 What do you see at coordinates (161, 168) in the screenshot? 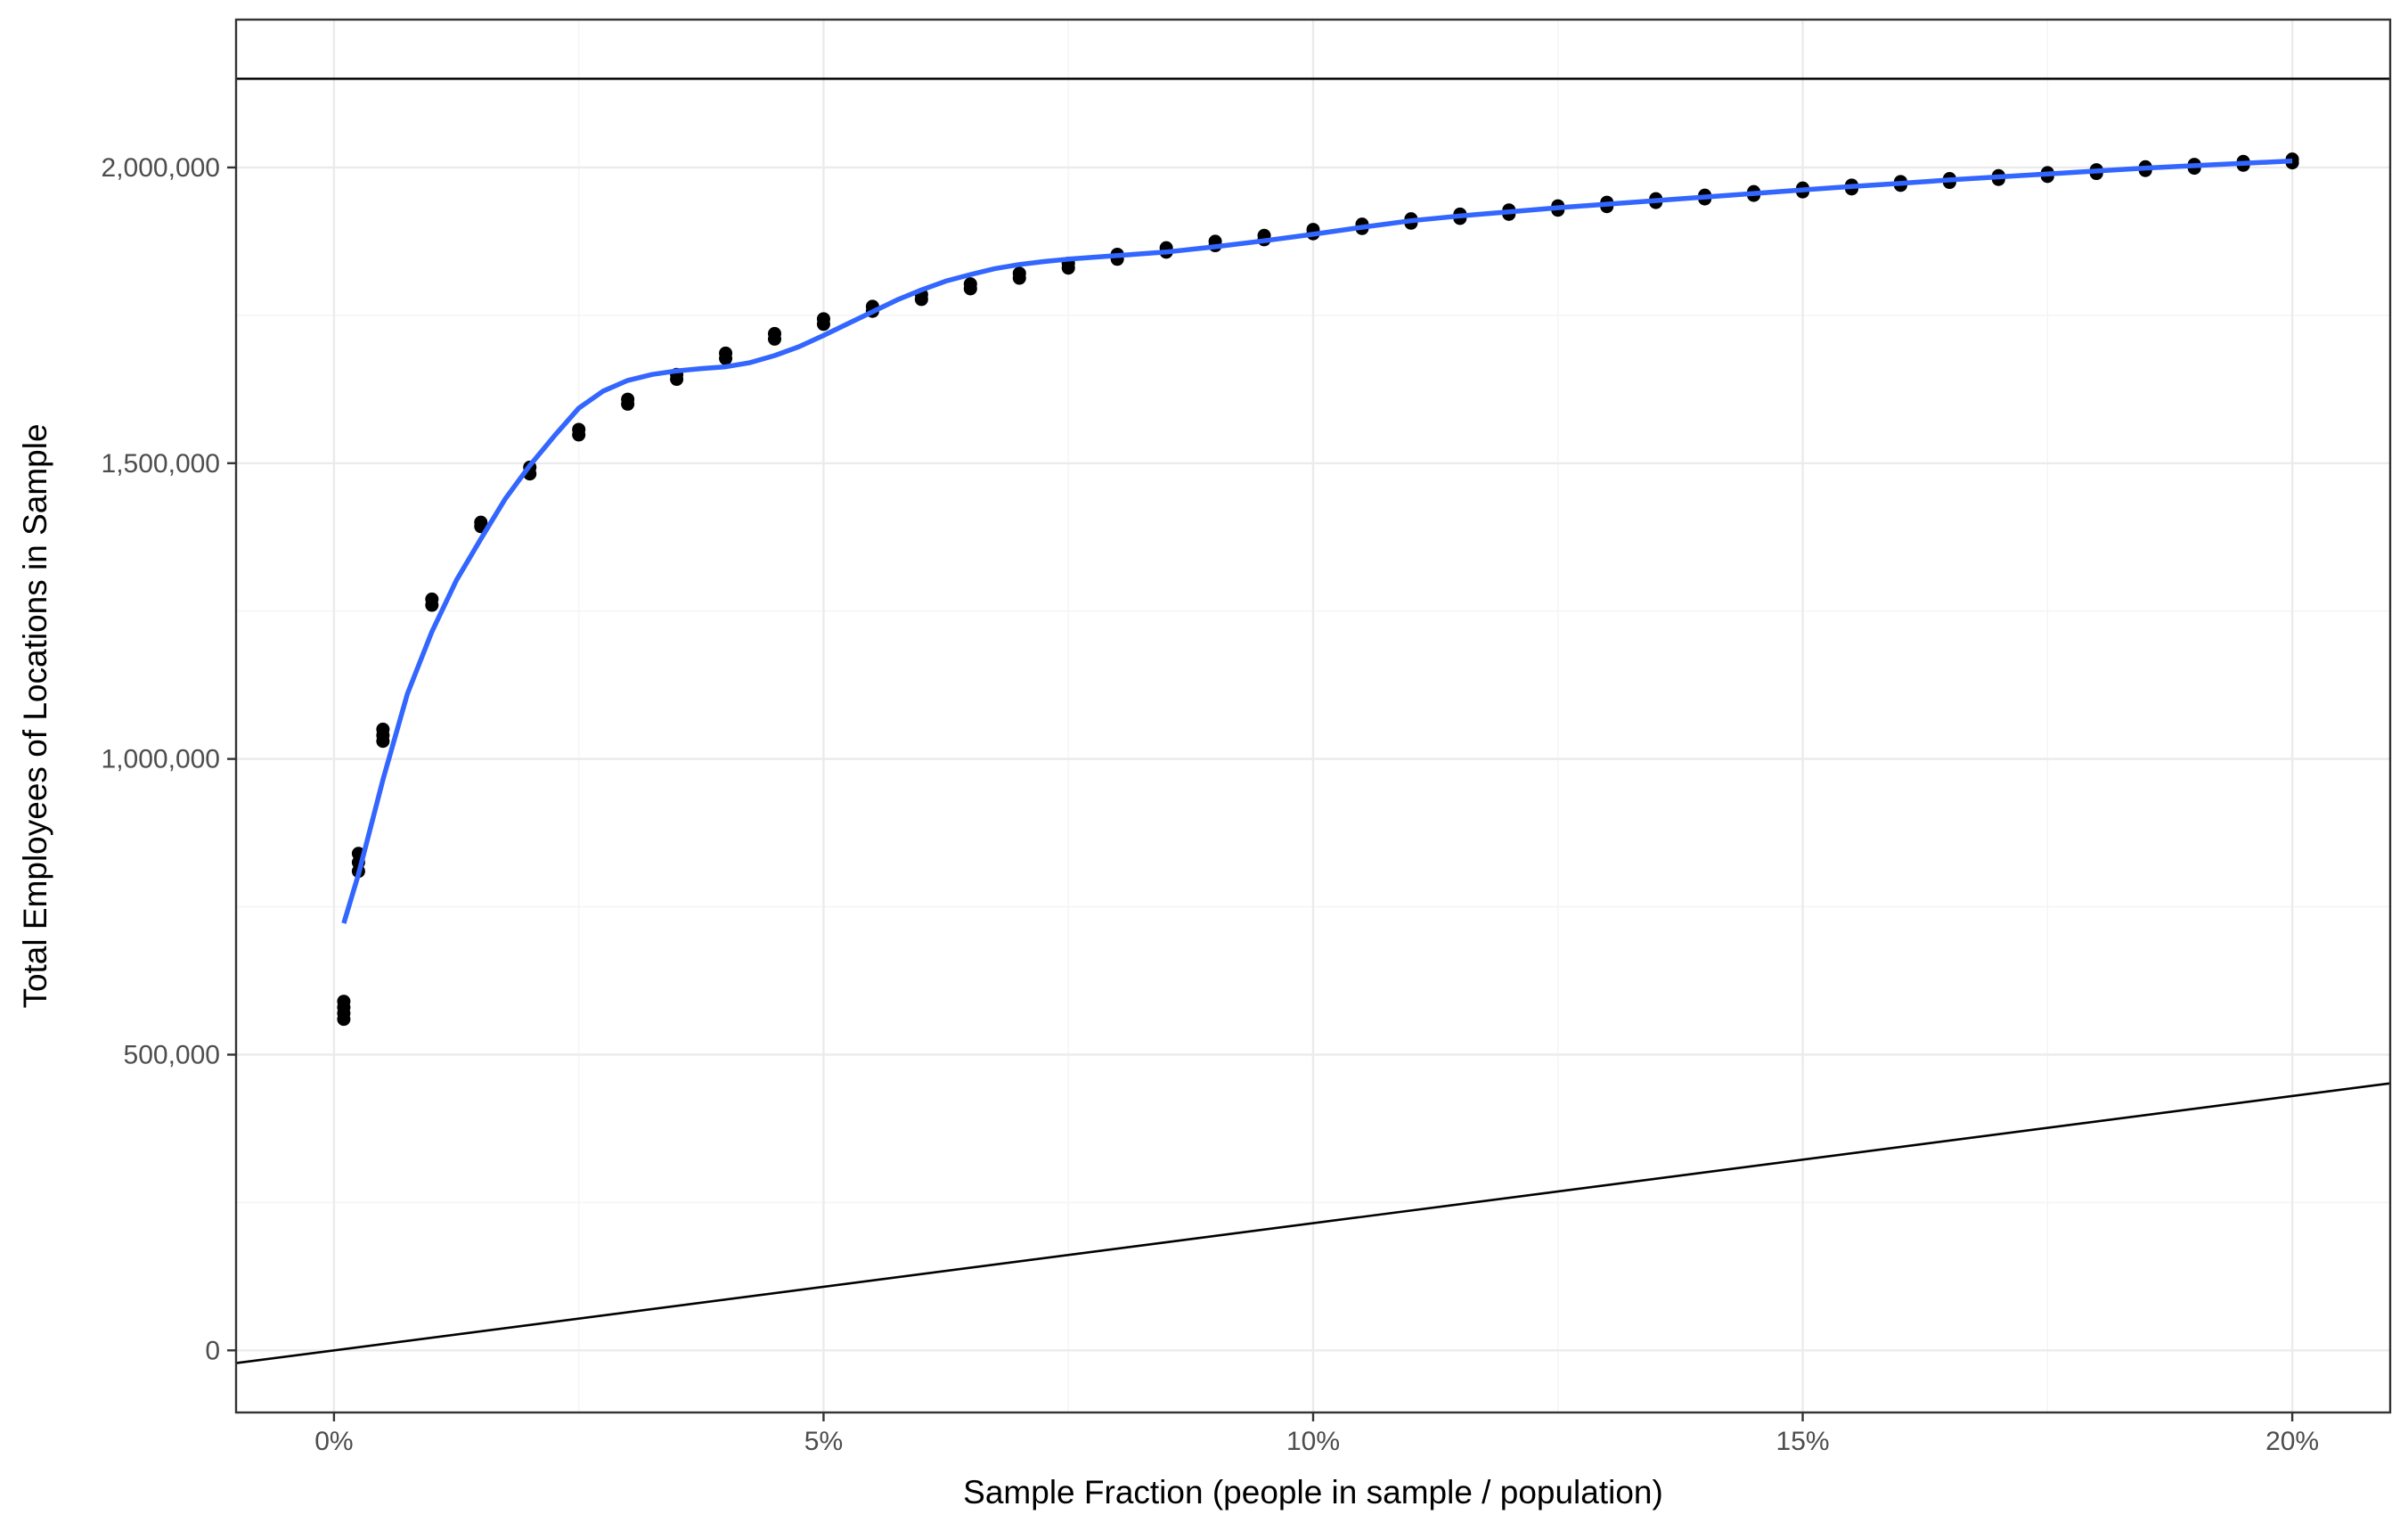
I see `y-tick-label: 2,000,000` at bounding box center [161, 168].